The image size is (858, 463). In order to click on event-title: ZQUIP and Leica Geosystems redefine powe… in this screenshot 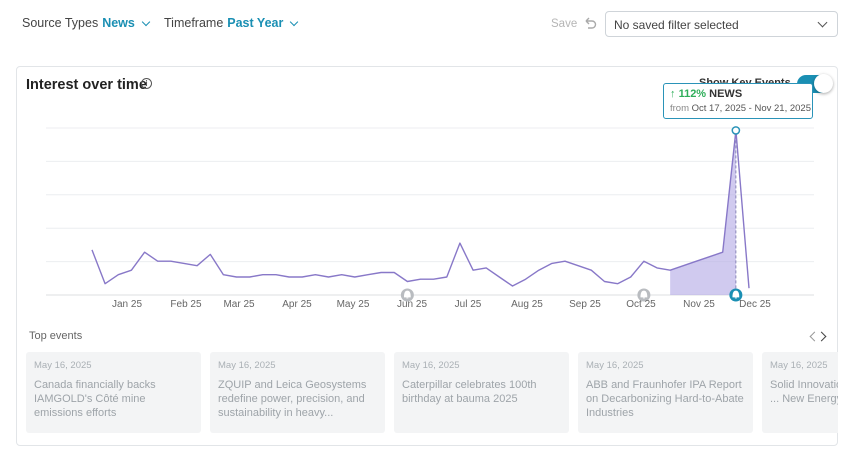, I will do `click(292, 399)`.